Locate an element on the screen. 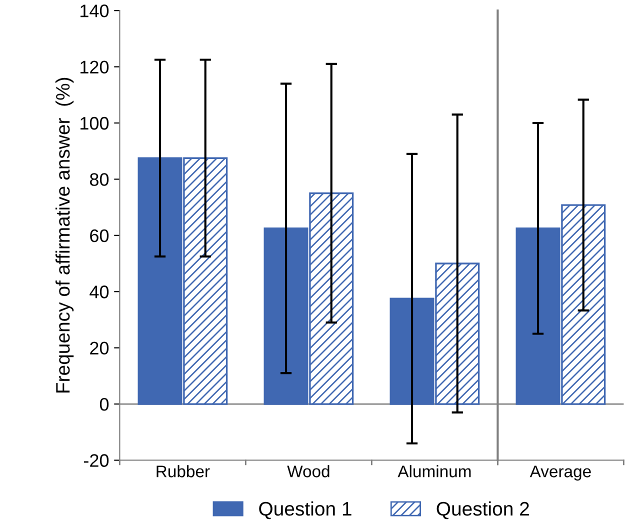 This screenshot has width=630, height=529. x-tick-label: Average is located at coordinates (560, 473).